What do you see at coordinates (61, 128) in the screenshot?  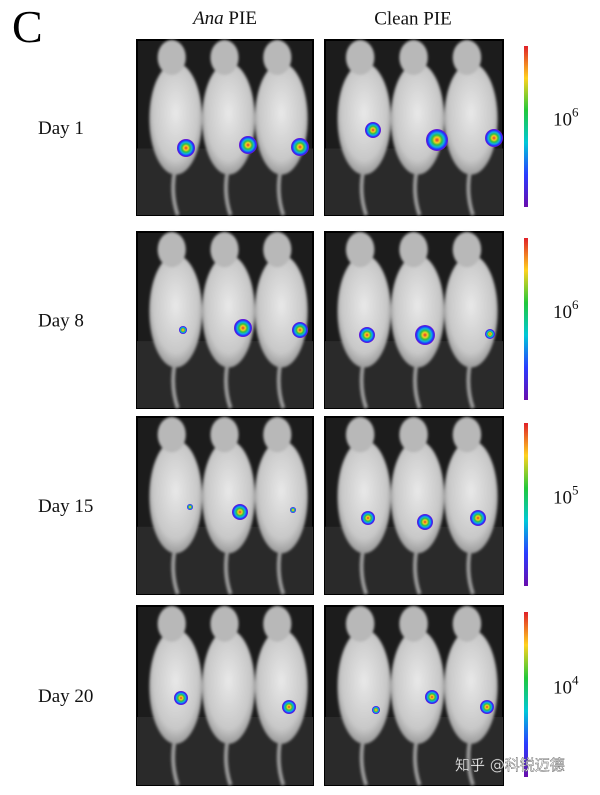 I see `day-label: Day 1` at bounding box center [61, 128].